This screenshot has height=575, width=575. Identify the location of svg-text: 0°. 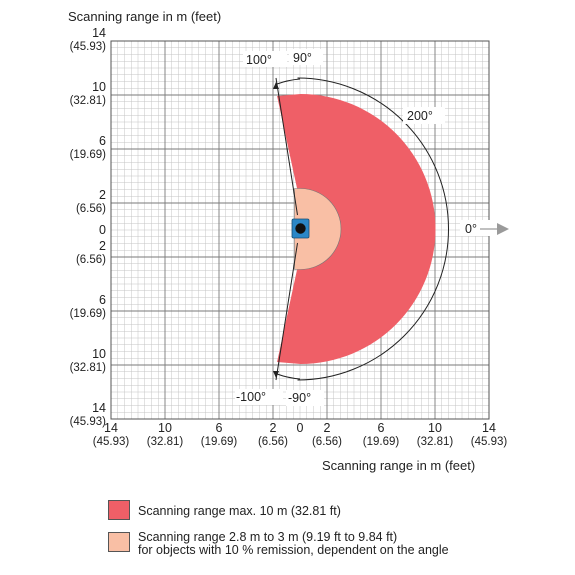
(471, 229).